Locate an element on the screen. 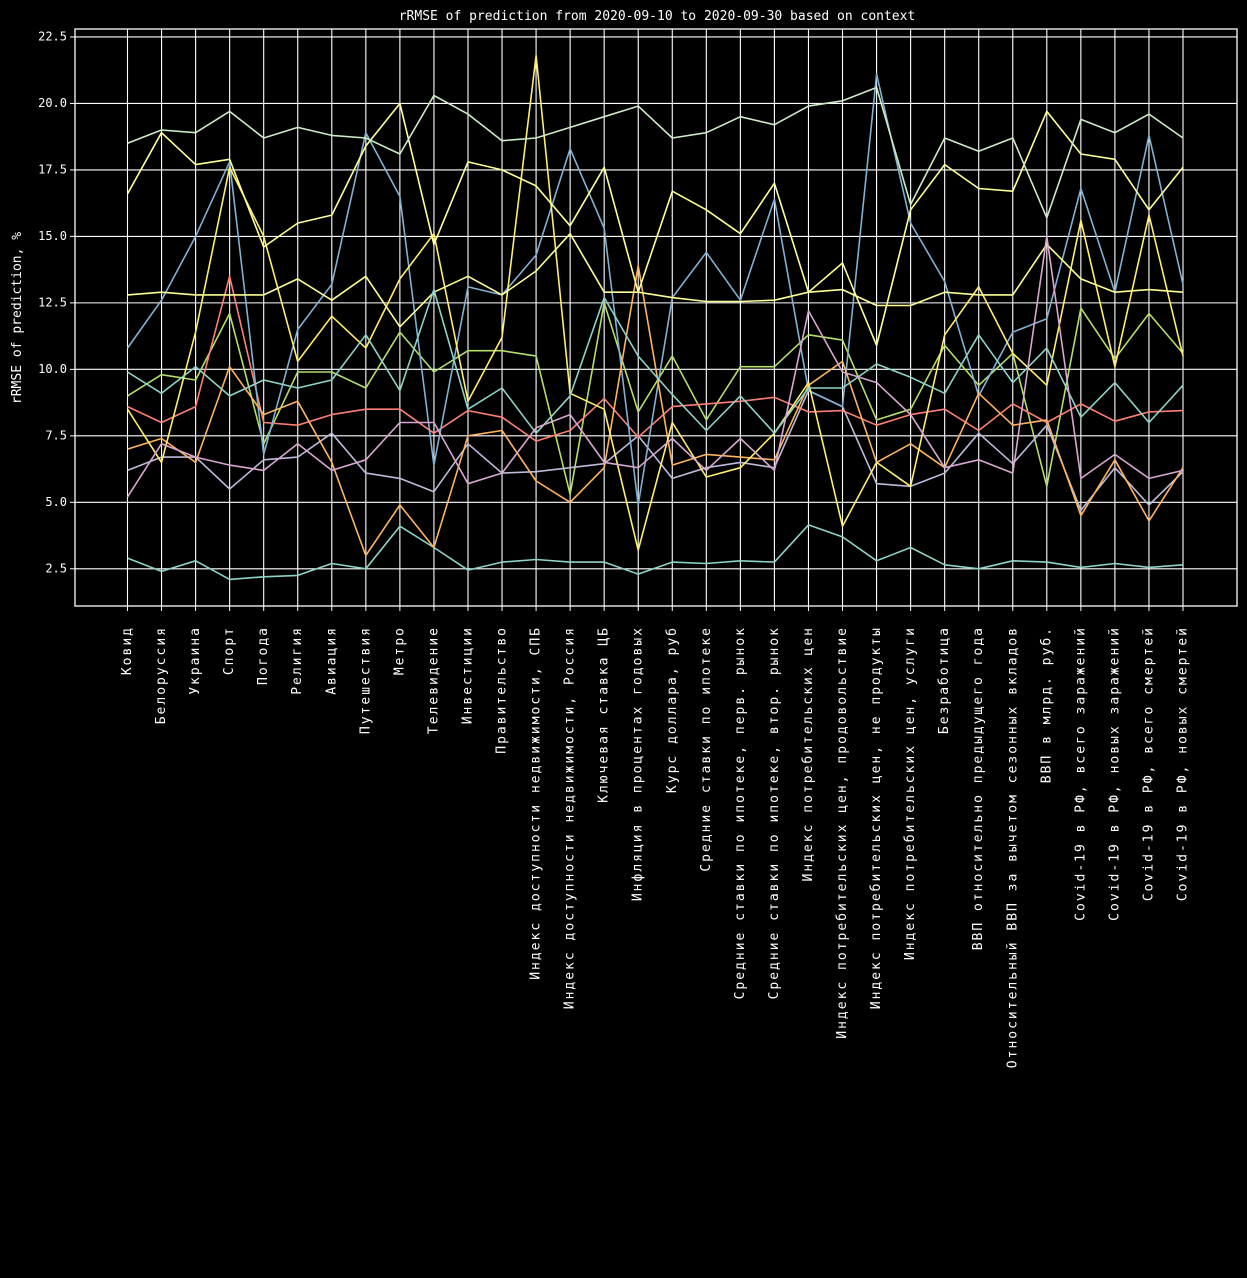  y-tick-label: 22.5 is located at coordinates (52, 36).